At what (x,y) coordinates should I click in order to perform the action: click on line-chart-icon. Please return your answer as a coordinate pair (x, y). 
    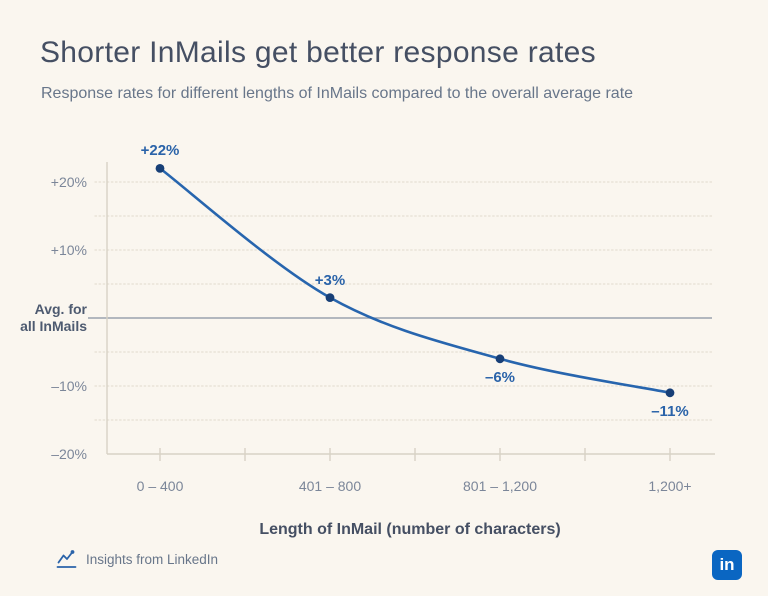
    Looking at the image, I should click on (66, 559).